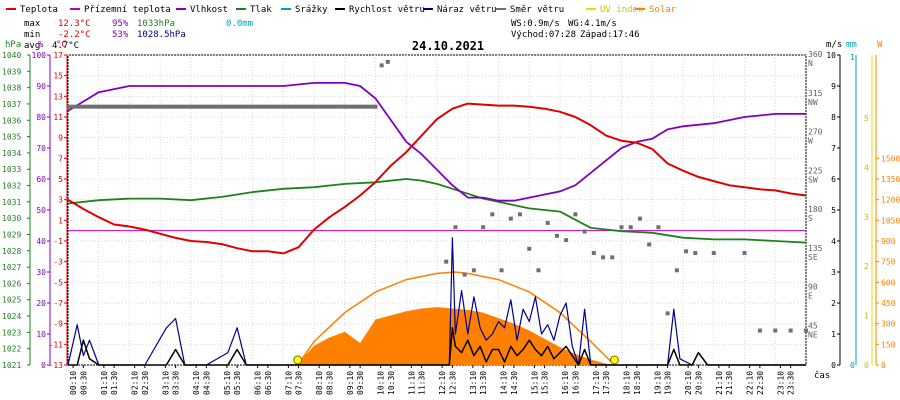 The image size is (900, 400). Describe the element at coordinates (888, 282) in the screenshot. I see `w-tick-label-4: 600` at that location.